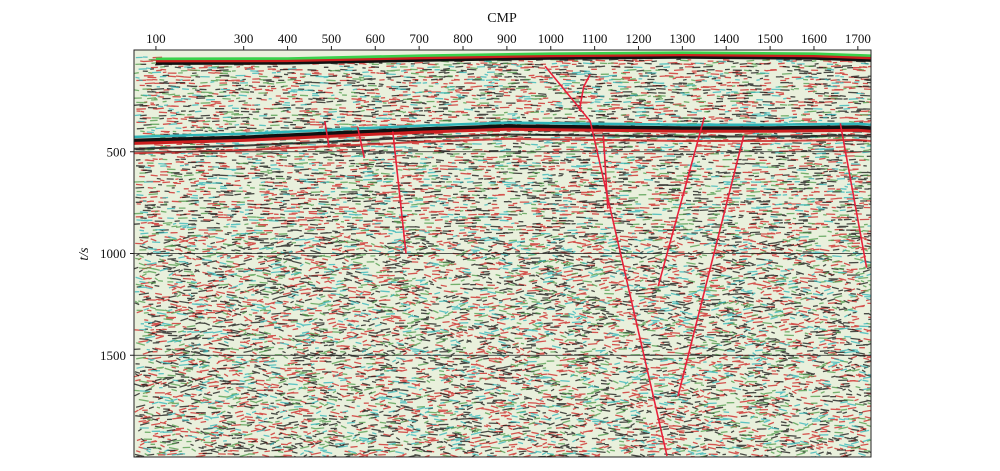  I want to click on x-tick-label: 400, so click(288, 38).